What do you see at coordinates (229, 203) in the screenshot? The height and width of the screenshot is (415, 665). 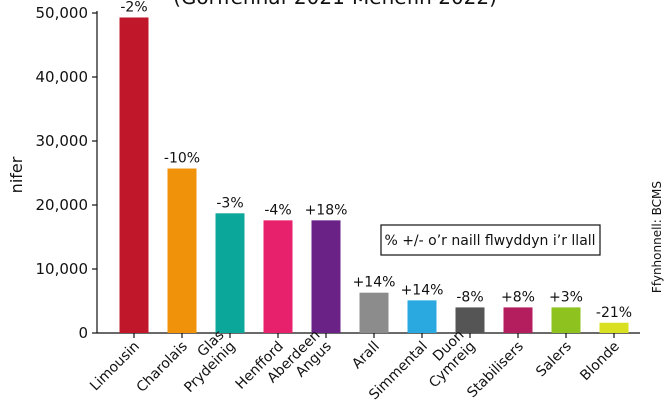 I see `data-label: -3%` at bounding box center [229, 203].